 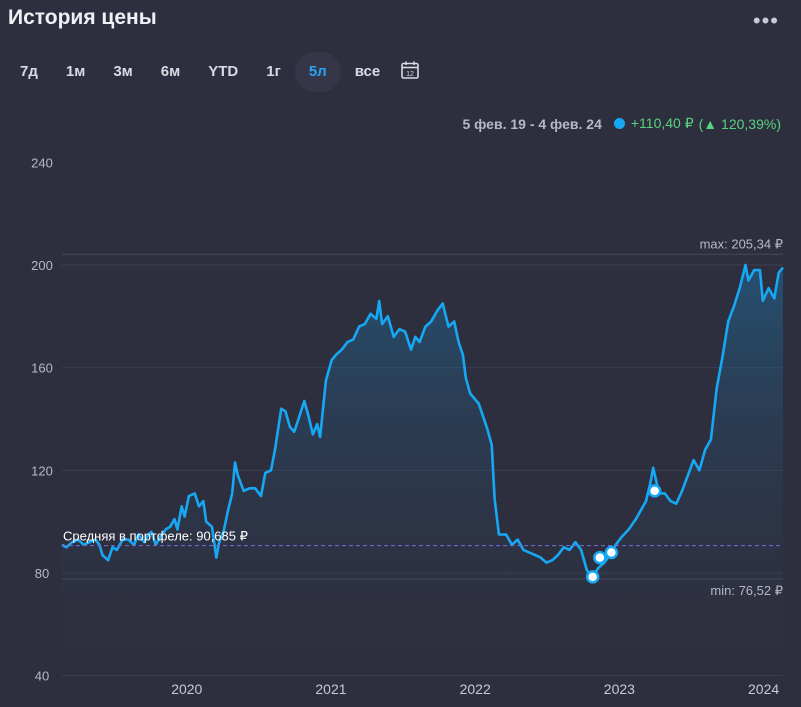 What do you see at coordinates (746, 590) in the screenshot?
I see `min-price-label: min: 76,52 ₽` at bounding box center [746, 590].